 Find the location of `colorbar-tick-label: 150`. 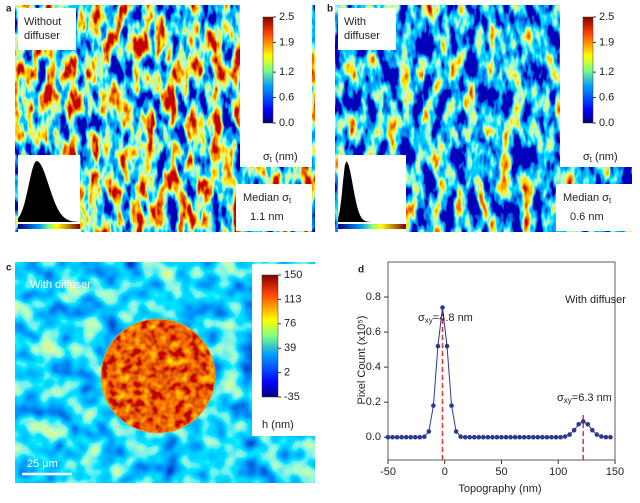

colorbar-tick-label: 150 is located at coordinates (293, 275).